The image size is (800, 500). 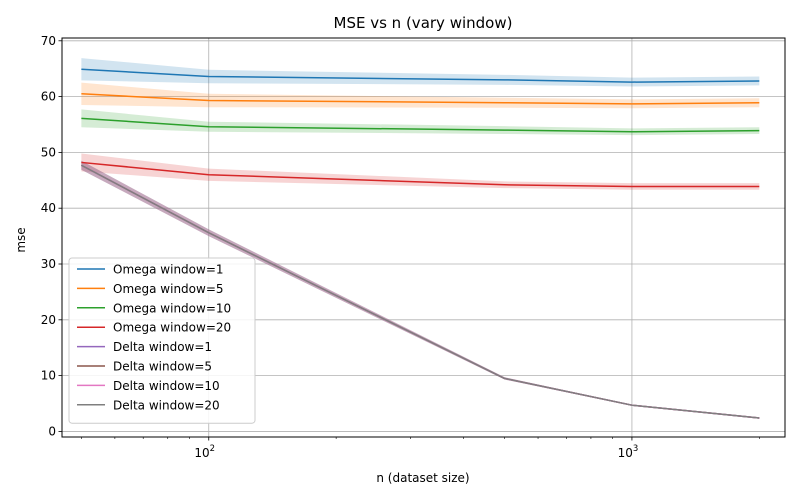 What do you see at coordinates (635, 449) in the screenshot?
I see `x-tick-exponent: 3` at bounding box center [635, 449].